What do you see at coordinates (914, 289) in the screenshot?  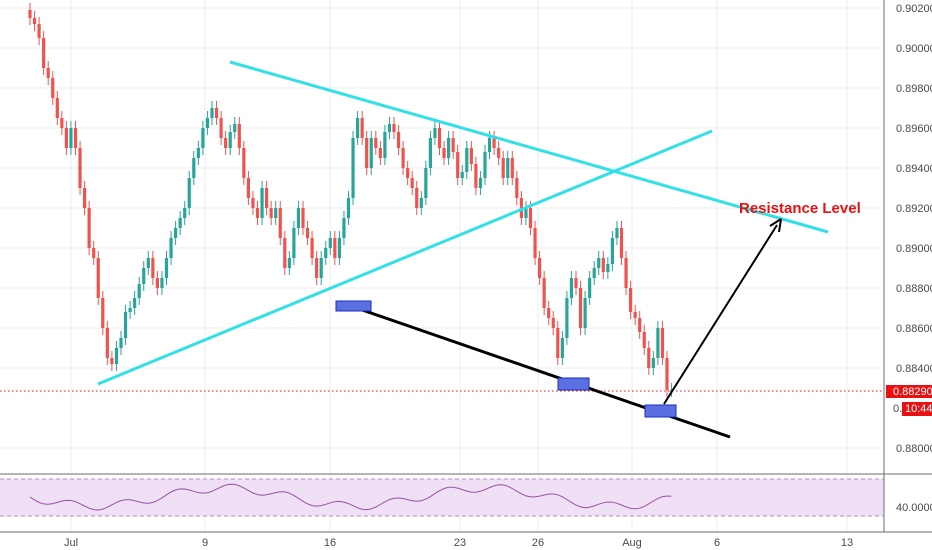 I see `y-tick-label: 0.88800` at bounding box center [914, 289].